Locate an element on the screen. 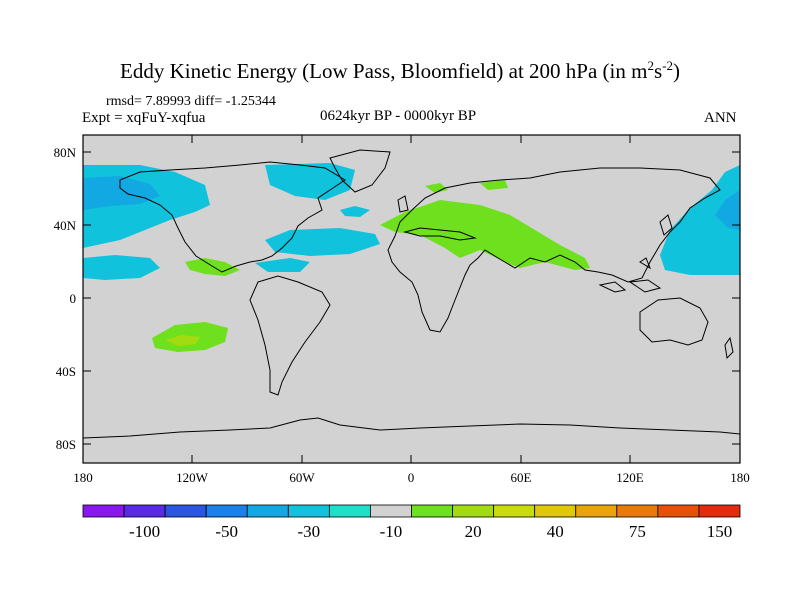 The image size is (800, 600). lon-label-180w: 180 is located at coordinates (83, 477).